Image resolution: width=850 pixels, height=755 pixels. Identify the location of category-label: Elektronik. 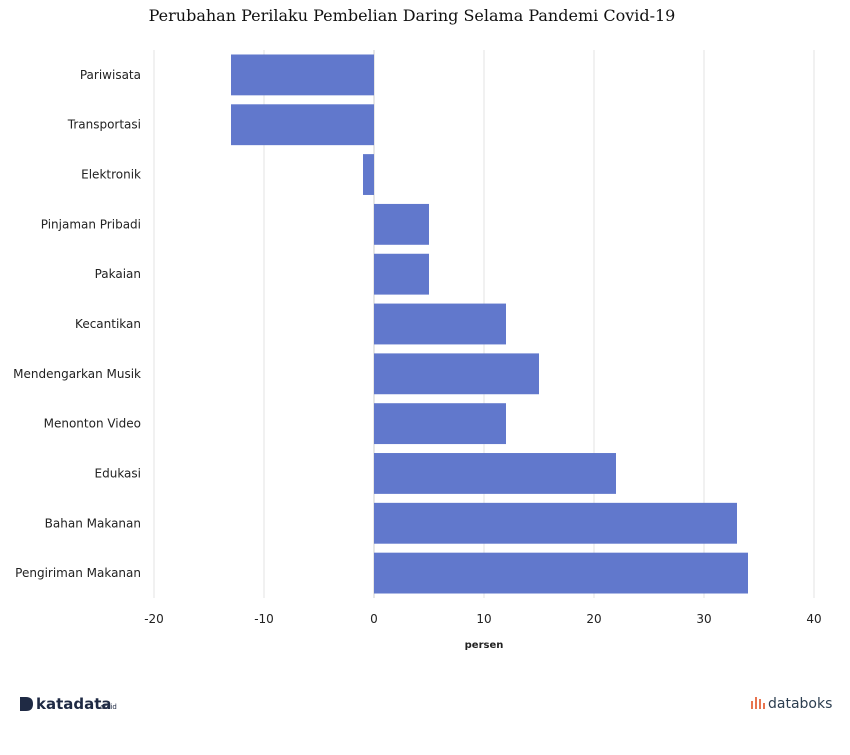
(111, 175).